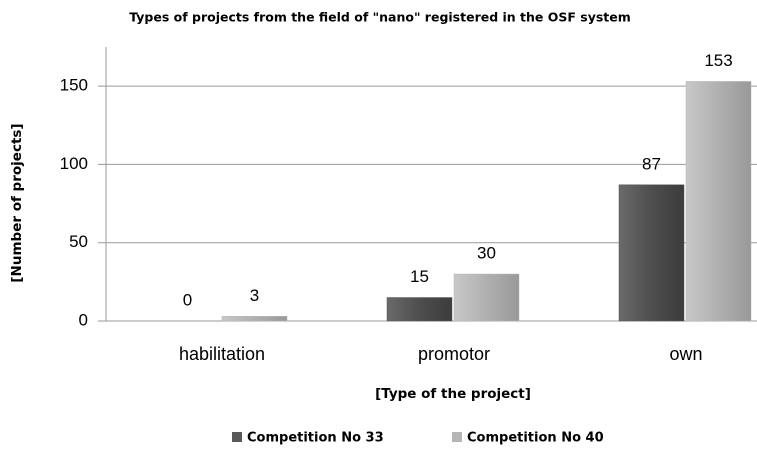  I want to click on y-tick-label: 100, so click(74, 163).